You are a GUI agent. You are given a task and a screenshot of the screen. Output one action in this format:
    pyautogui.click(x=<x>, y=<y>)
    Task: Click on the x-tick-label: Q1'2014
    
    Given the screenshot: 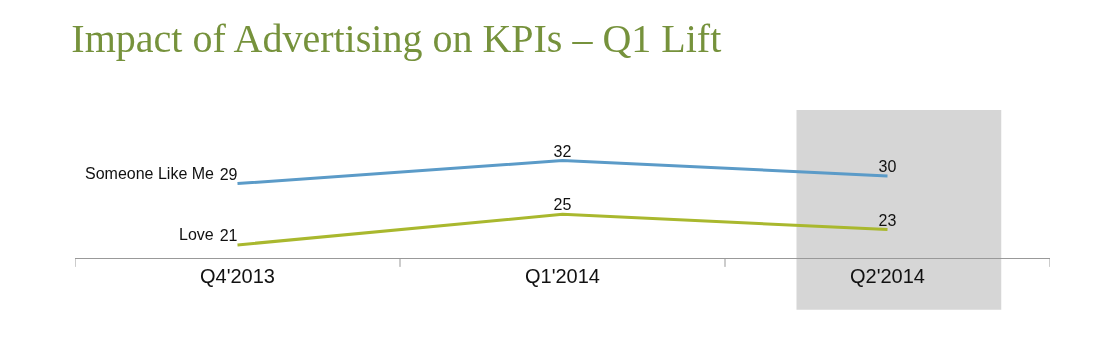 What is the action you would take?
    pyautogui.click(x=562, y=276)
    